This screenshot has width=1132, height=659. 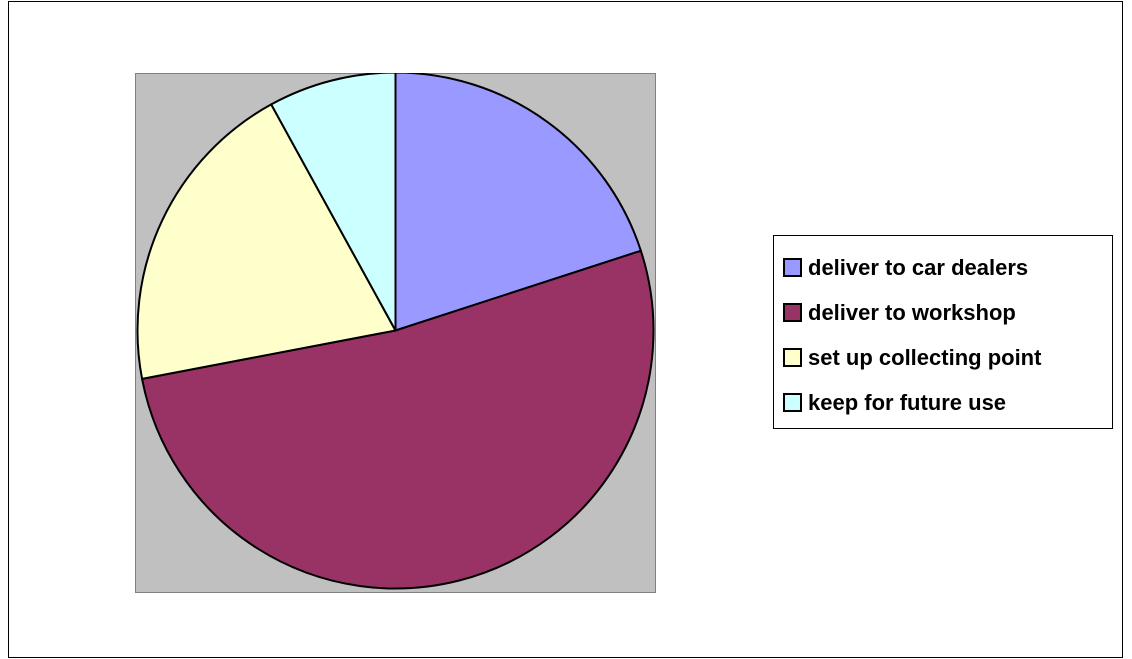 What do you see at coordinates (918, 268) in the screenshot?
I see `legend-label-car-dealers: deliver to car dealers` at bounding box center [918, 268].